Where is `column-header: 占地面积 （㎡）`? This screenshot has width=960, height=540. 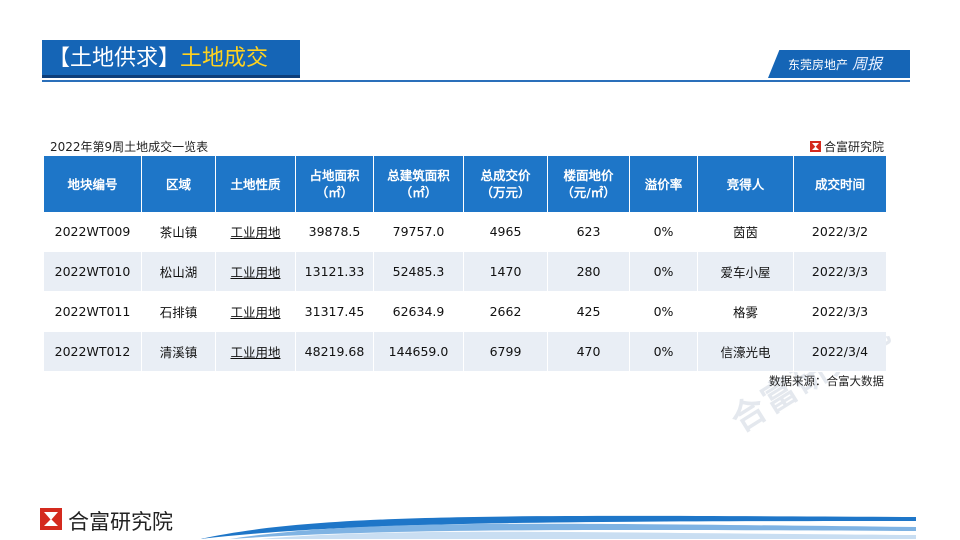 column-header: 占地面积 （㎡） is located at coordinates (335, 184).